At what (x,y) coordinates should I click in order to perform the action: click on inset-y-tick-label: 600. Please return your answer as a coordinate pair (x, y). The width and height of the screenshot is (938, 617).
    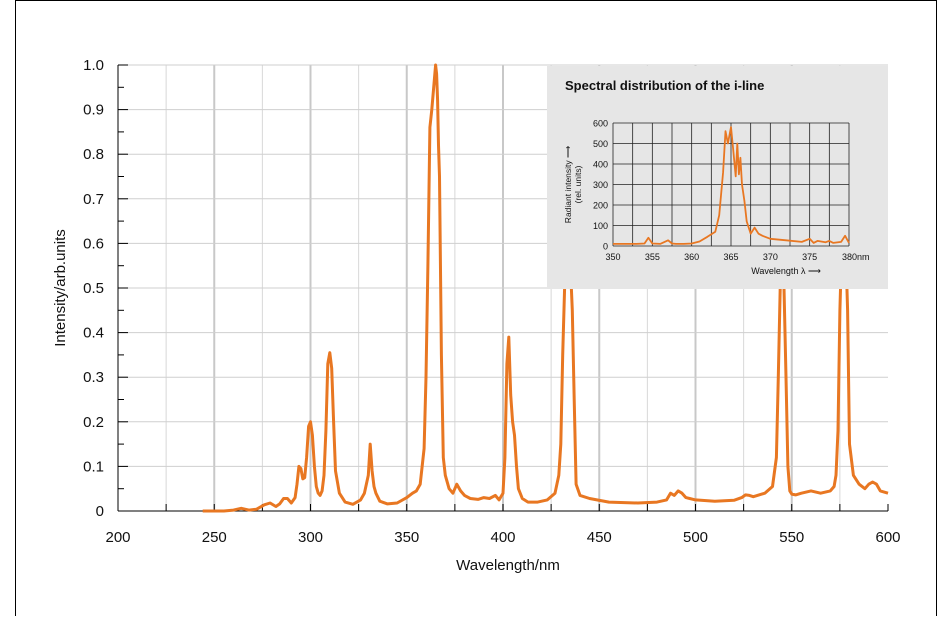
    Looking at the image, I should click on (600, 124).